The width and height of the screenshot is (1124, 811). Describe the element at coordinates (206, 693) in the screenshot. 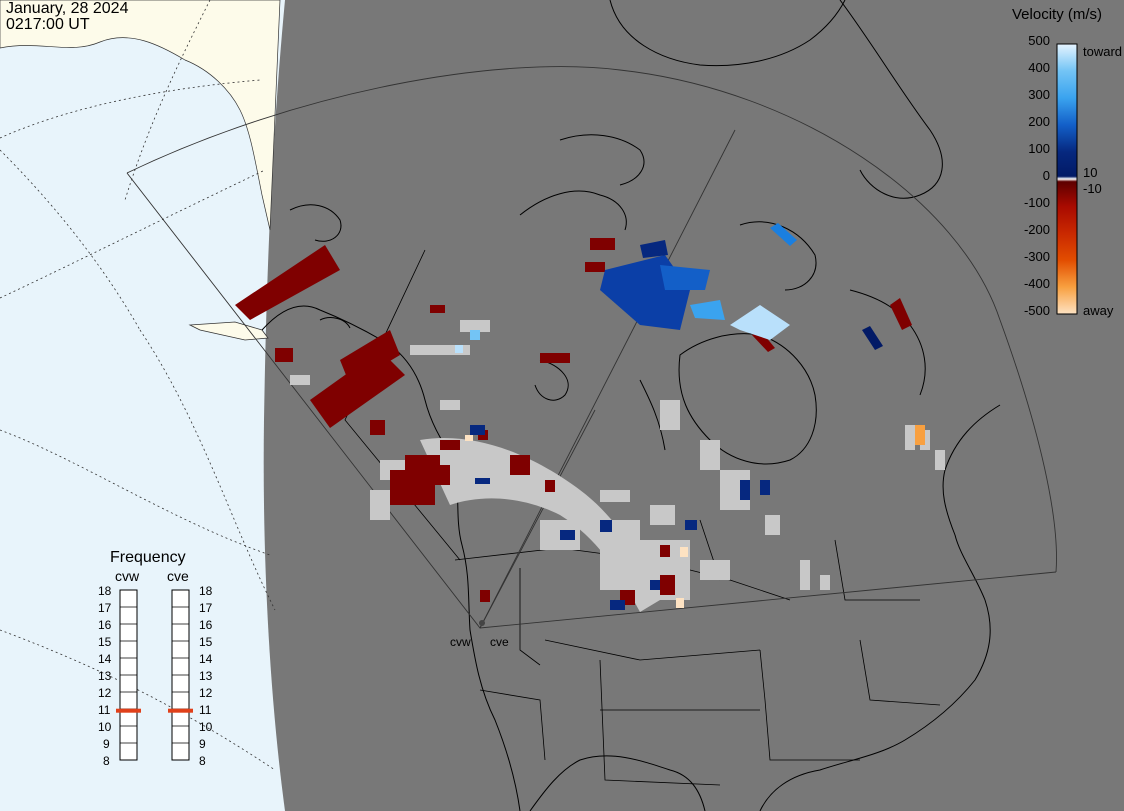

I see `freq-right-tick: 12` at that location.